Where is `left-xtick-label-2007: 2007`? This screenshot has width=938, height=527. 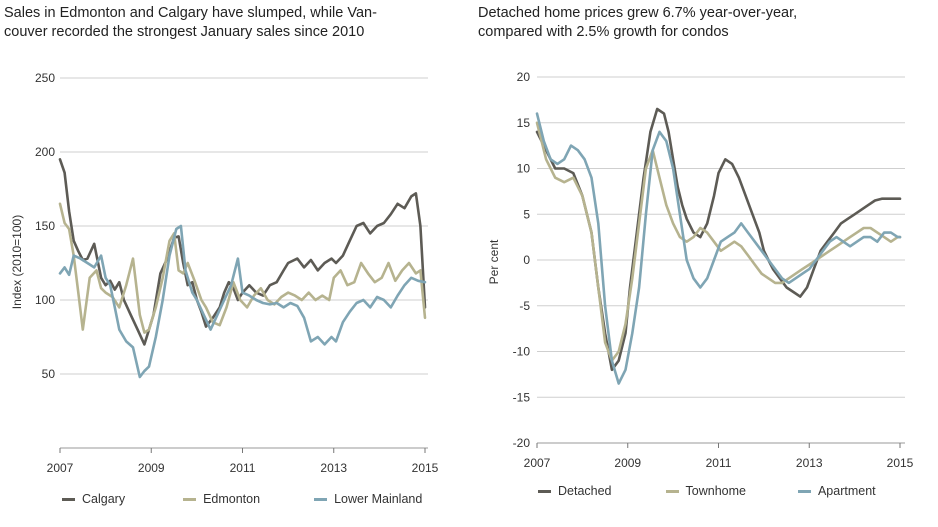 left-xtick-label-2007: 2007 is located at coordinates (60, 468).